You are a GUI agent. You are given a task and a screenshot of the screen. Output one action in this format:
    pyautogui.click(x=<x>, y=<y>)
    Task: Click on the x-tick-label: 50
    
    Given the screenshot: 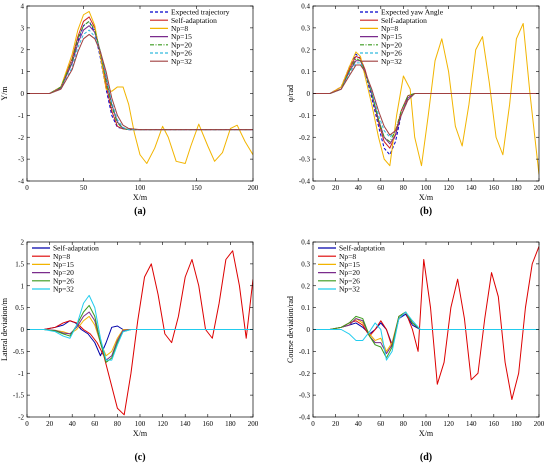 What is the action you would take?
    pyautogui.click(x=84, y=188)
    